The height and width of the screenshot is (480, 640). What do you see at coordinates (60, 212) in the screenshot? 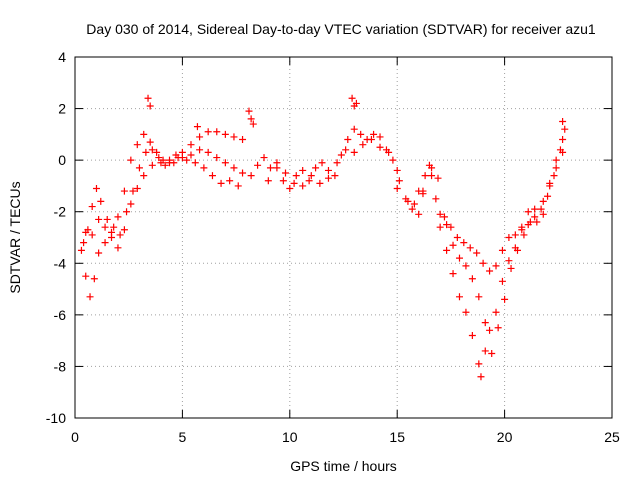
I see `y-tick-label: -2` at bounding box center [60, 212].